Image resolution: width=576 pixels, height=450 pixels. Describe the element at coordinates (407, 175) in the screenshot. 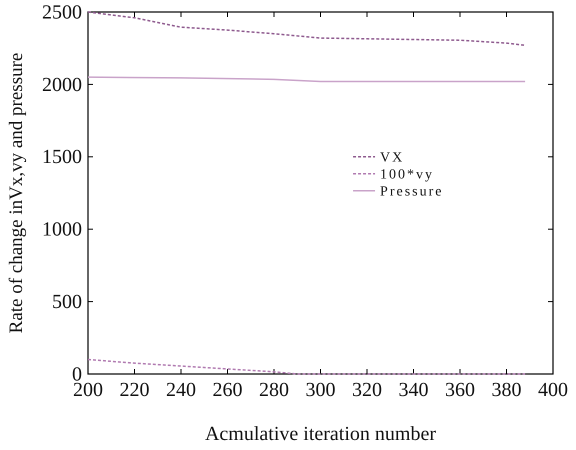

I see `legend-label: 100*vy` at that location.